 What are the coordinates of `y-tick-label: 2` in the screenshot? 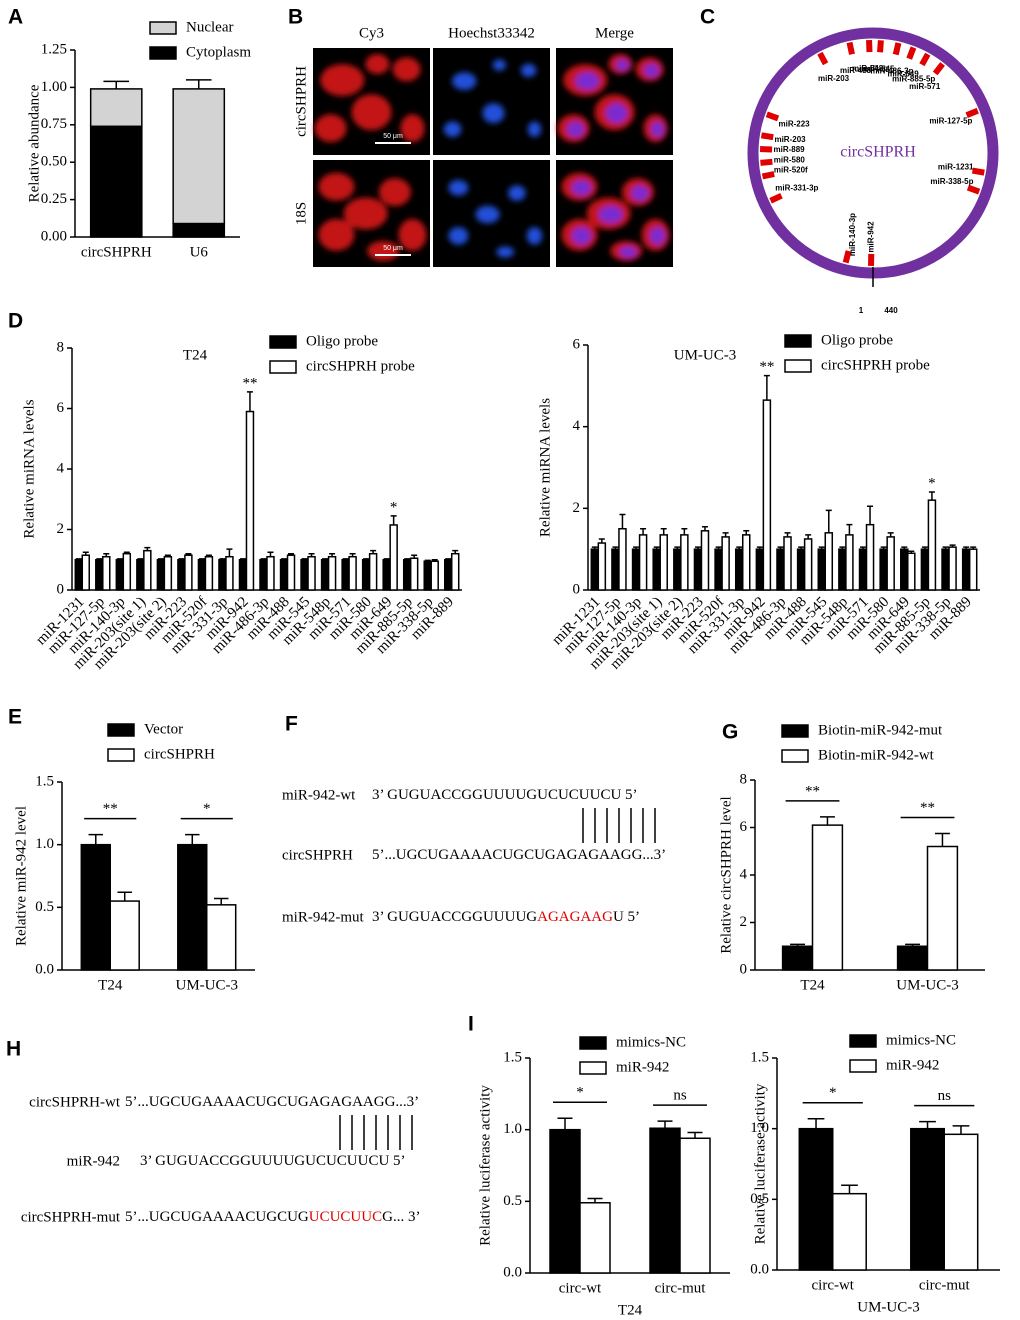 It's located at (577, 508).